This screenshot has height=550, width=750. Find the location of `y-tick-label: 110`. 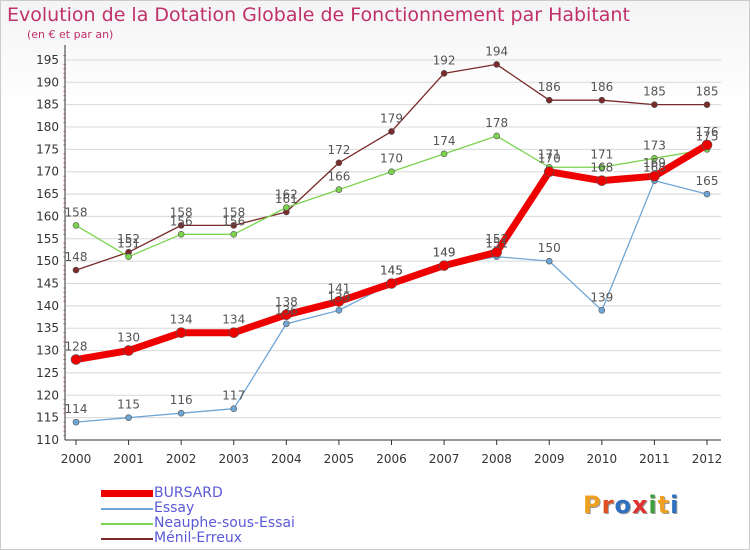

y-tick-label: 110 is located at coordinates (47, 440).